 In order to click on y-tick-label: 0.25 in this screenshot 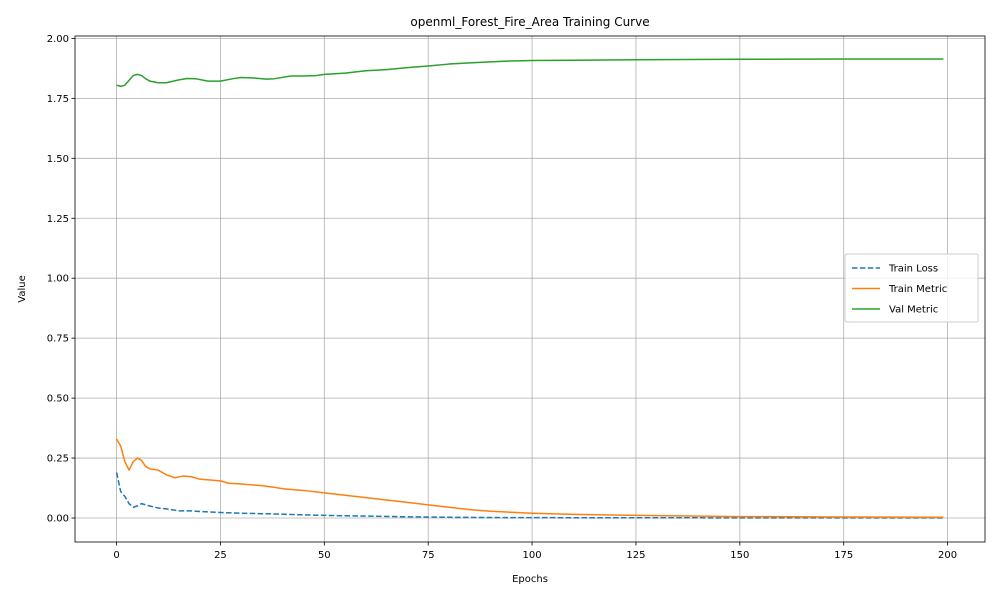, I will do `click(58, 459)`.